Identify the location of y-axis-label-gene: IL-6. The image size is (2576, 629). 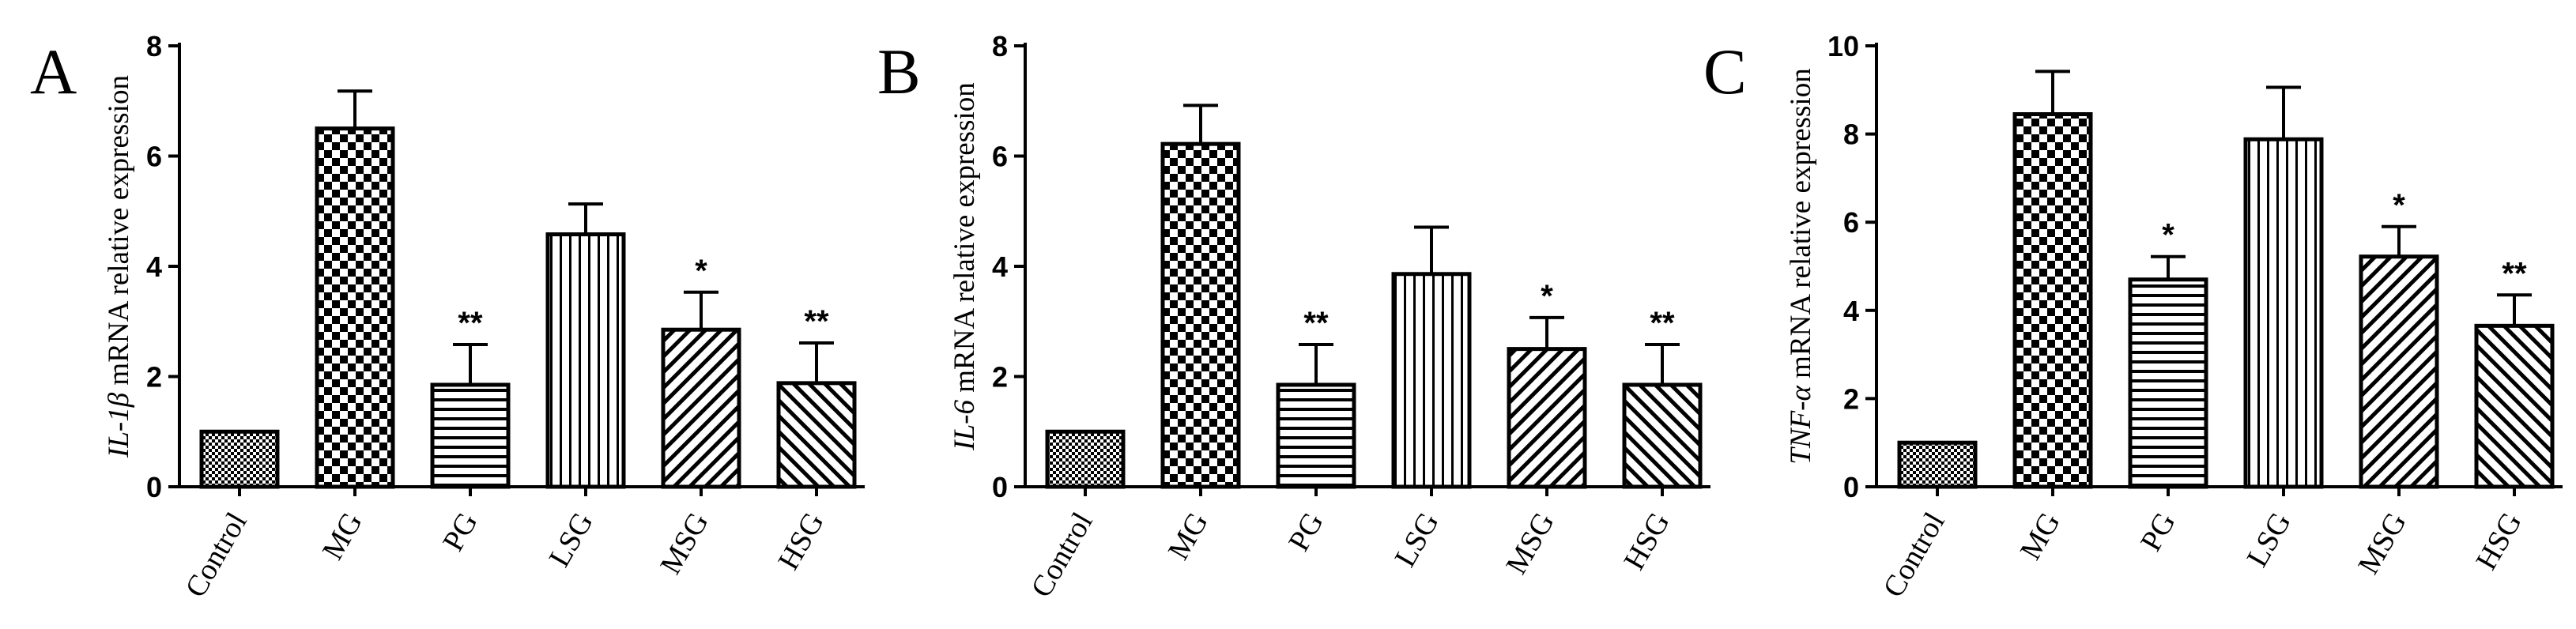
(965, 425).